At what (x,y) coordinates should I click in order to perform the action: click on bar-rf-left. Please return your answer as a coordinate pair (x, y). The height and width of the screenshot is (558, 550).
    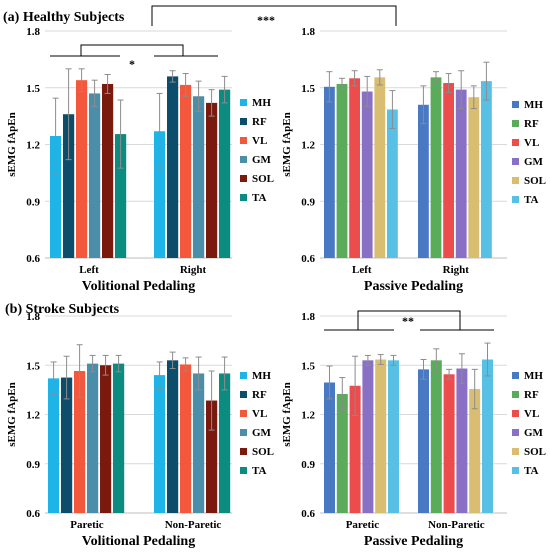
    Looking at the image, I should click on (342, 170).